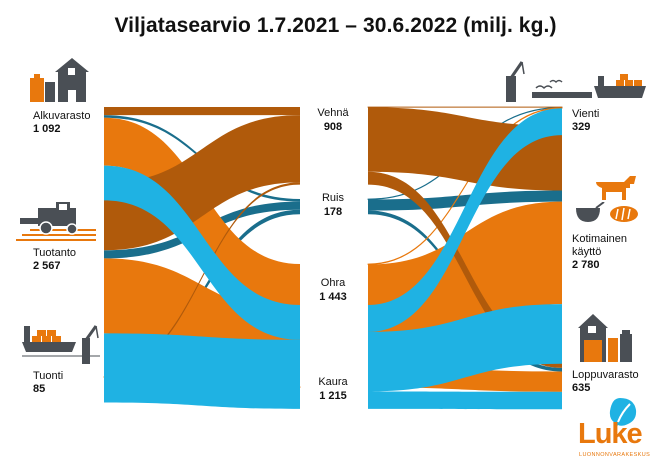  I want to click on use-label-kotimainen-kaytto: Kotimainen käyttö 2 780, so click(600, 252).